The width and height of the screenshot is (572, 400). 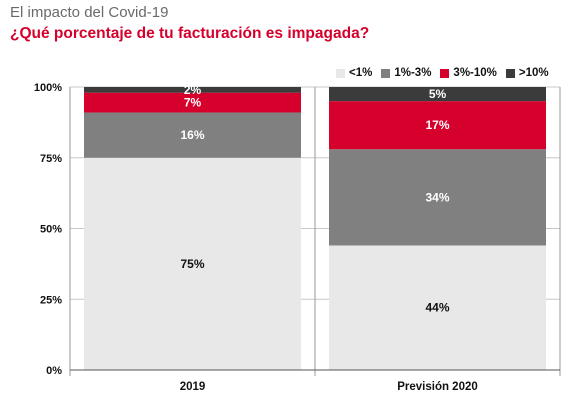 I want to click on legend-label-2: 3%-10%, so click(x=475, y=73).